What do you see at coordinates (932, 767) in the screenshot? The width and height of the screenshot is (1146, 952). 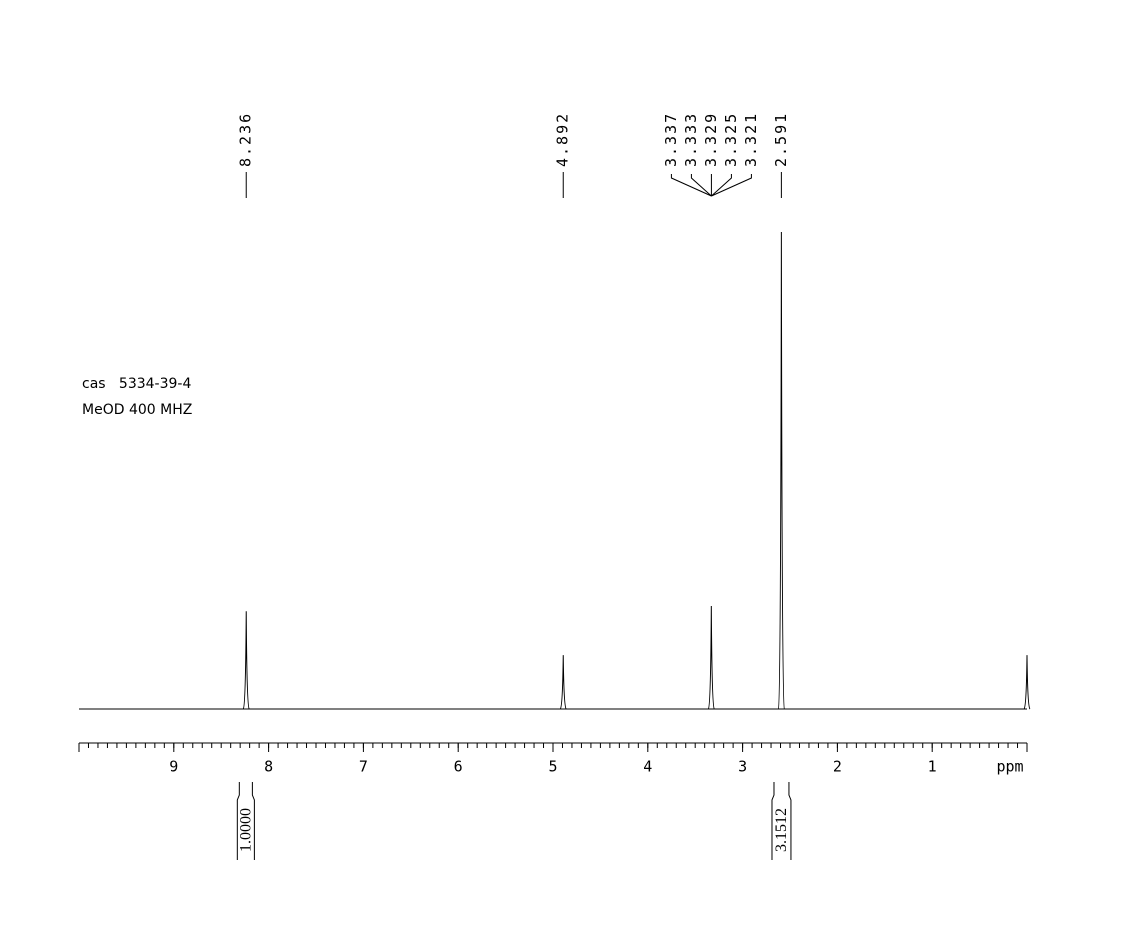 I see `x-tick-label: 1` at bounding box center [932, 767].